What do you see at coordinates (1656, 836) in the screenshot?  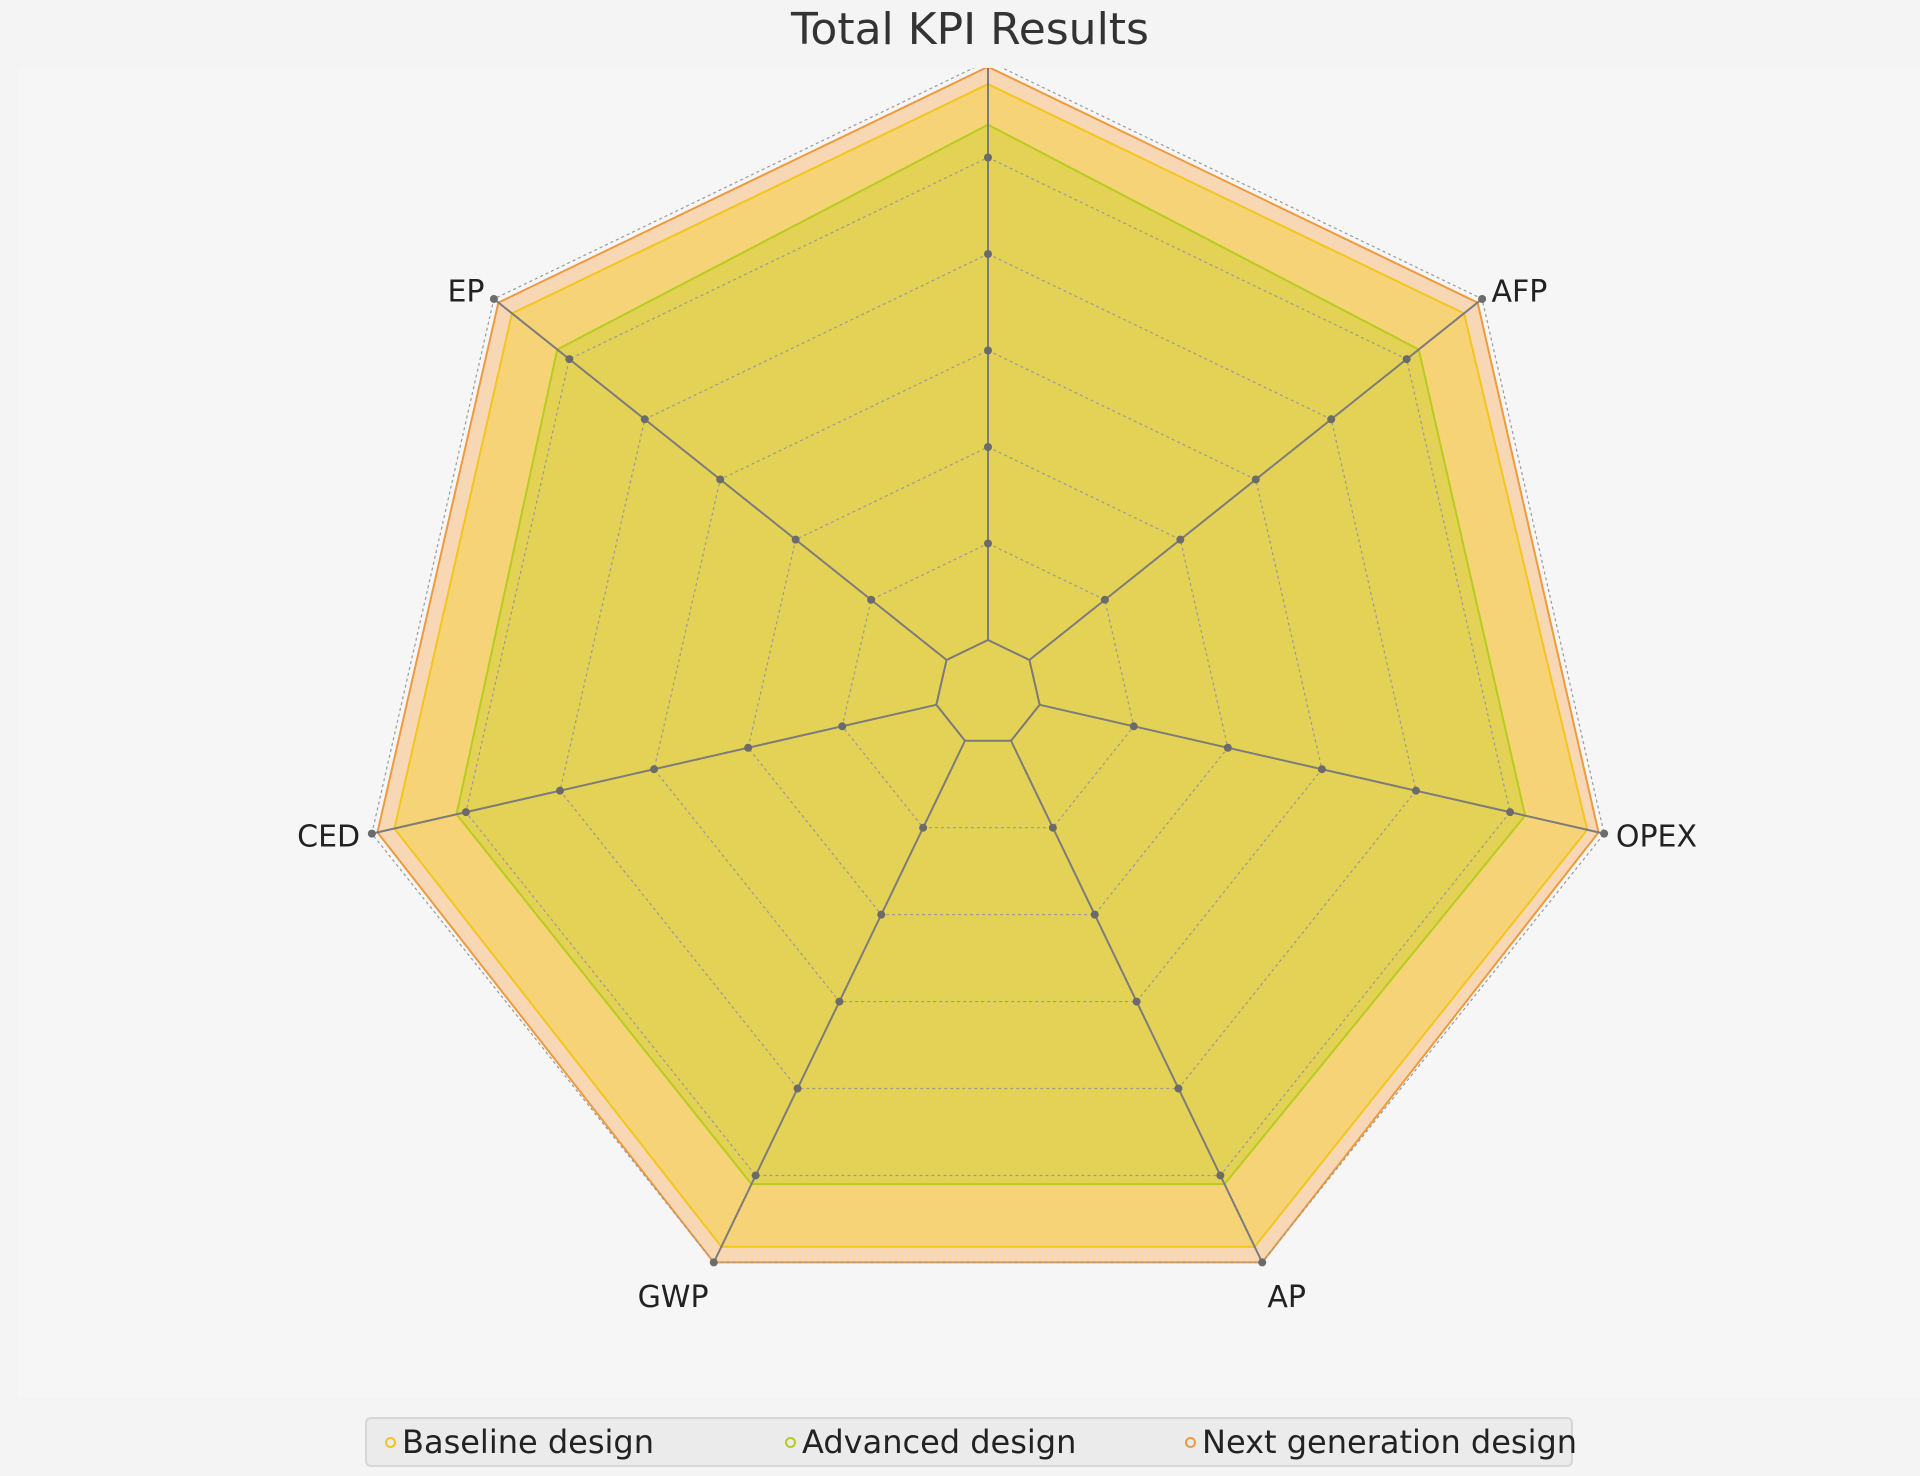 I see `axis-label-opex: OPEX` at bounding box center [1656, 836].